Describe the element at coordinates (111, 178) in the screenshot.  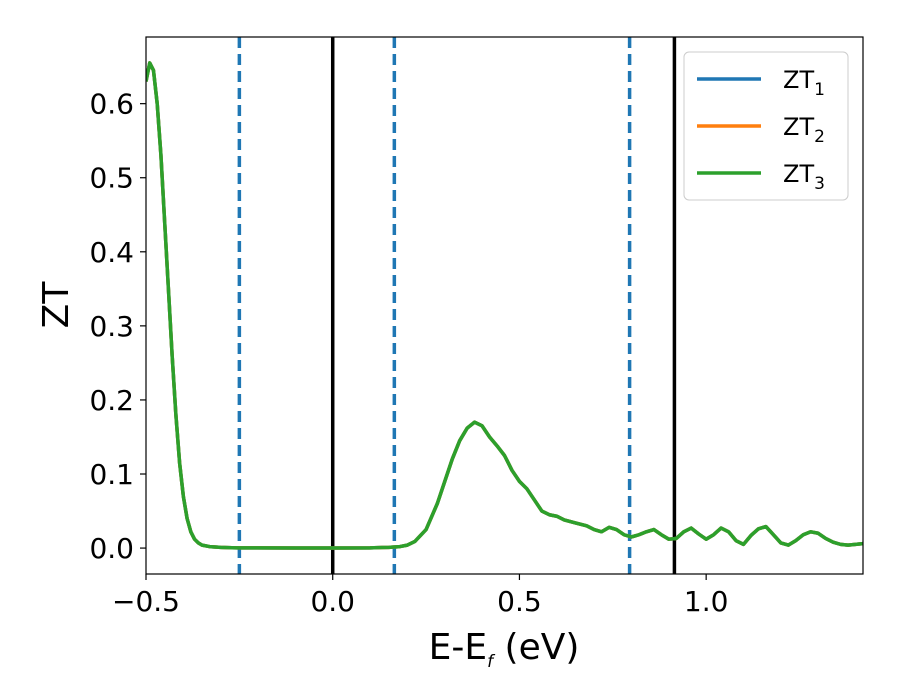
I see `y-tick-label: 0.5` at that location.